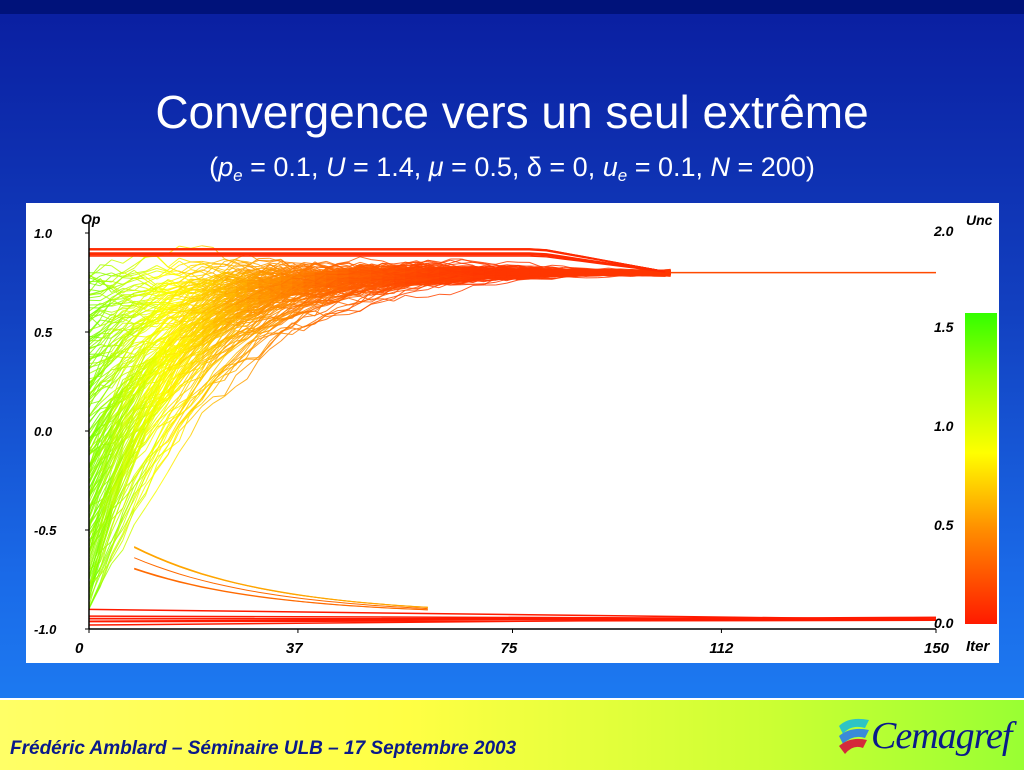 Image resolution: width=1024 pixels, height=770 pixels. What do you see at coordinates (91, 219) in the screenshot?
I see `y-axis-label: Op` at bounding box center [91, 219].